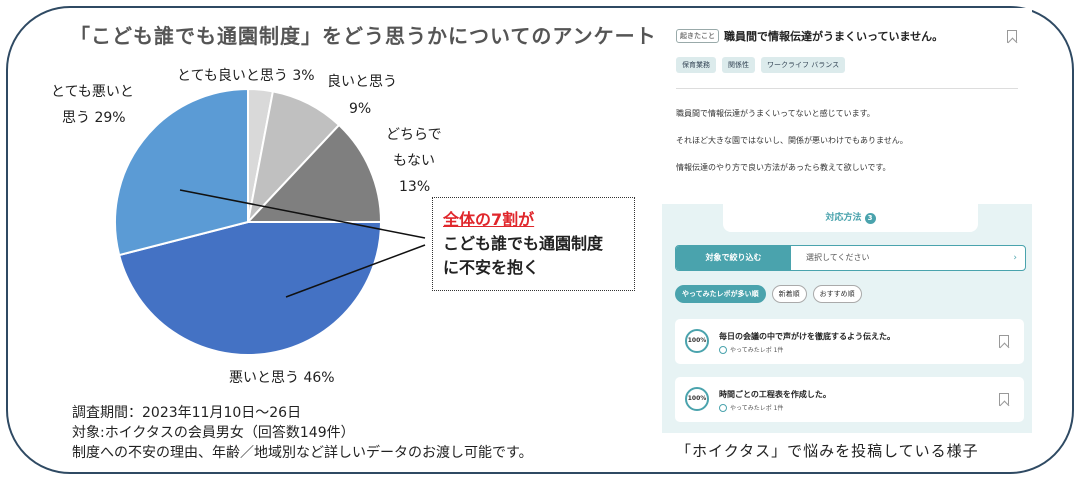  I want to click on category-chips: 保育業務 関係性 ワークライフ バランス, so click(761, 65).